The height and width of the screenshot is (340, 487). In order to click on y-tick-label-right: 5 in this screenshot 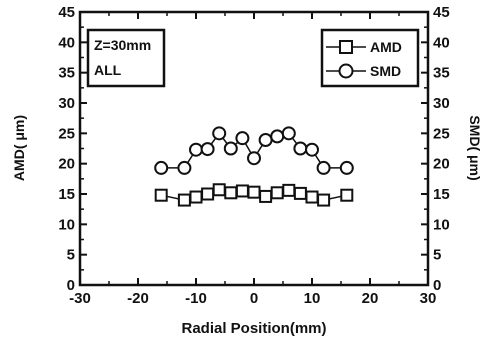, I will do `click(437, 255)`.